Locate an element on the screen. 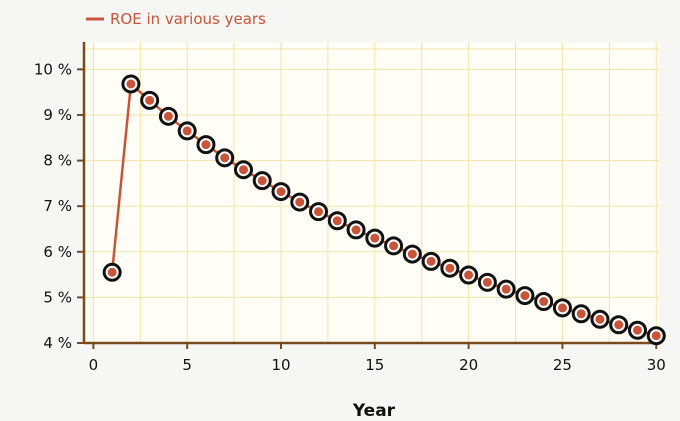 This screenshot has height=421, width=680. y-tick-label: 7 % is located at coordinates (57, 206).